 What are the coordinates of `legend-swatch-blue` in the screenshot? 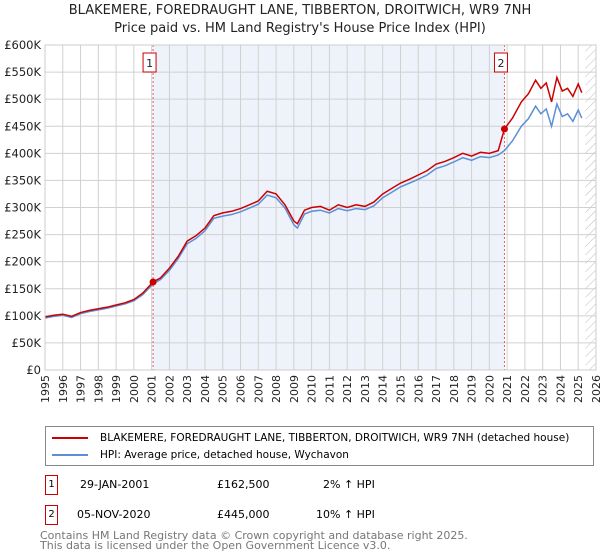 It's located at (70, 455).